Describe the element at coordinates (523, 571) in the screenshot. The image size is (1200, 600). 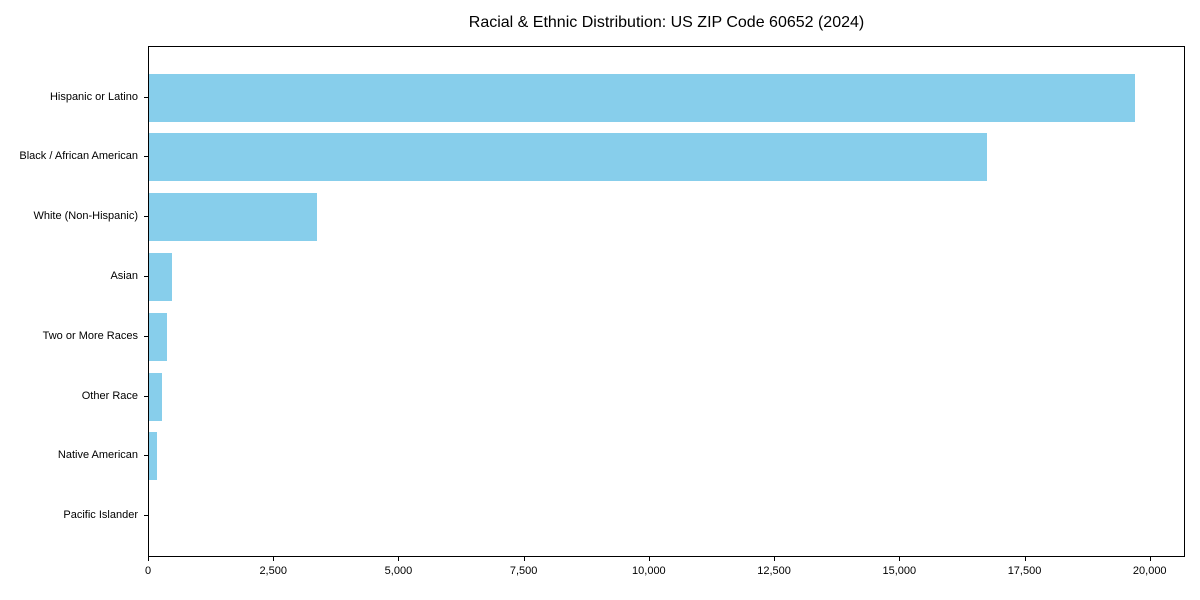
I see `x-axis-tick-label: 7,500` at that location.